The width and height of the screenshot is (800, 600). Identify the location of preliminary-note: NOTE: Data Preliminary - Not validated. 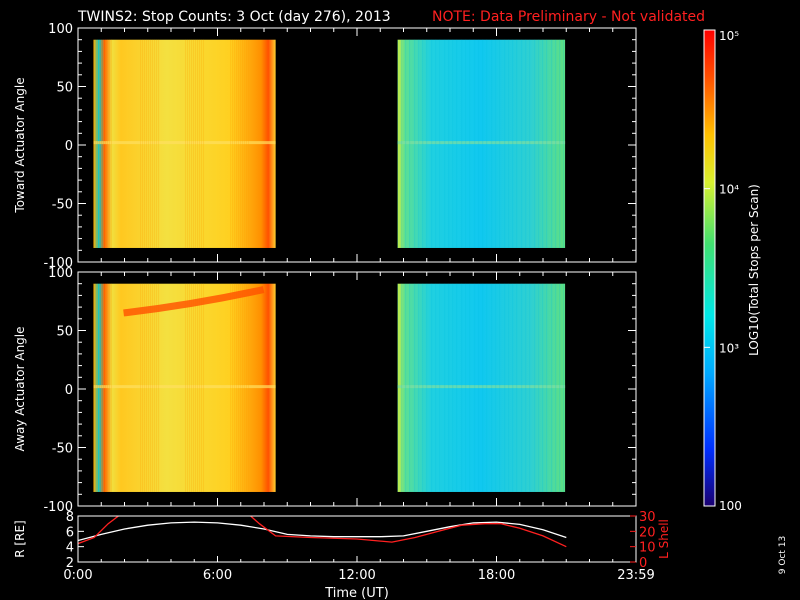
(568, 17).